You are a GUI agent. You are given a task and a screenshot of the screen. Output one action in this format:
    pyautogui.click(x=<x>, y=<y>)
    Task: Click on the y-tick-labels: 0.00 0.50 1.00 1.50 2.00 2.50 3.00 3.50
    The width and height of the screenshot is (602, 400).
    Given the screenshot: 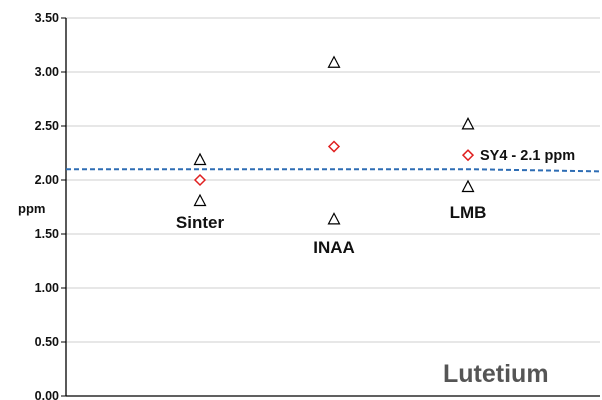 What is the action you would take?
    pyautogui.click(x=47, y=205)
    